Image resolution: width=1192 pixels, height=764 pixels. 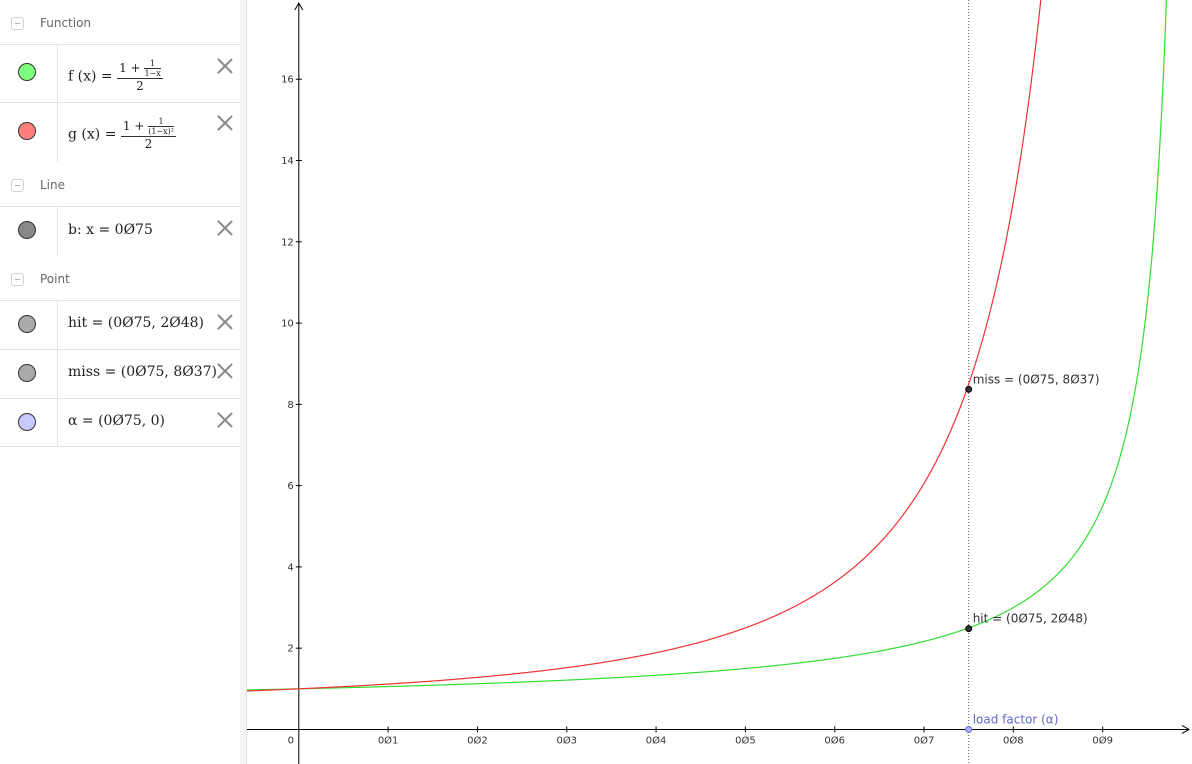 What do you see at coordinates (84, 134) in the screenshot?
I see `function-lhs: g (x)` at bounding box center [84, 134].